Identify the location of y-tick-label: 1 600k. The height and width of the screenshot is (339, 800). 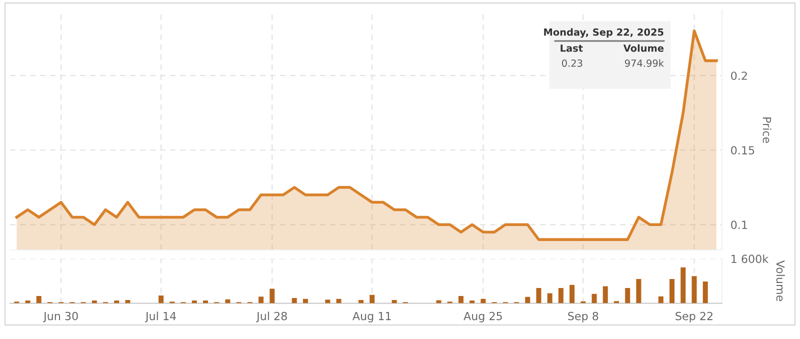
(750, 259).